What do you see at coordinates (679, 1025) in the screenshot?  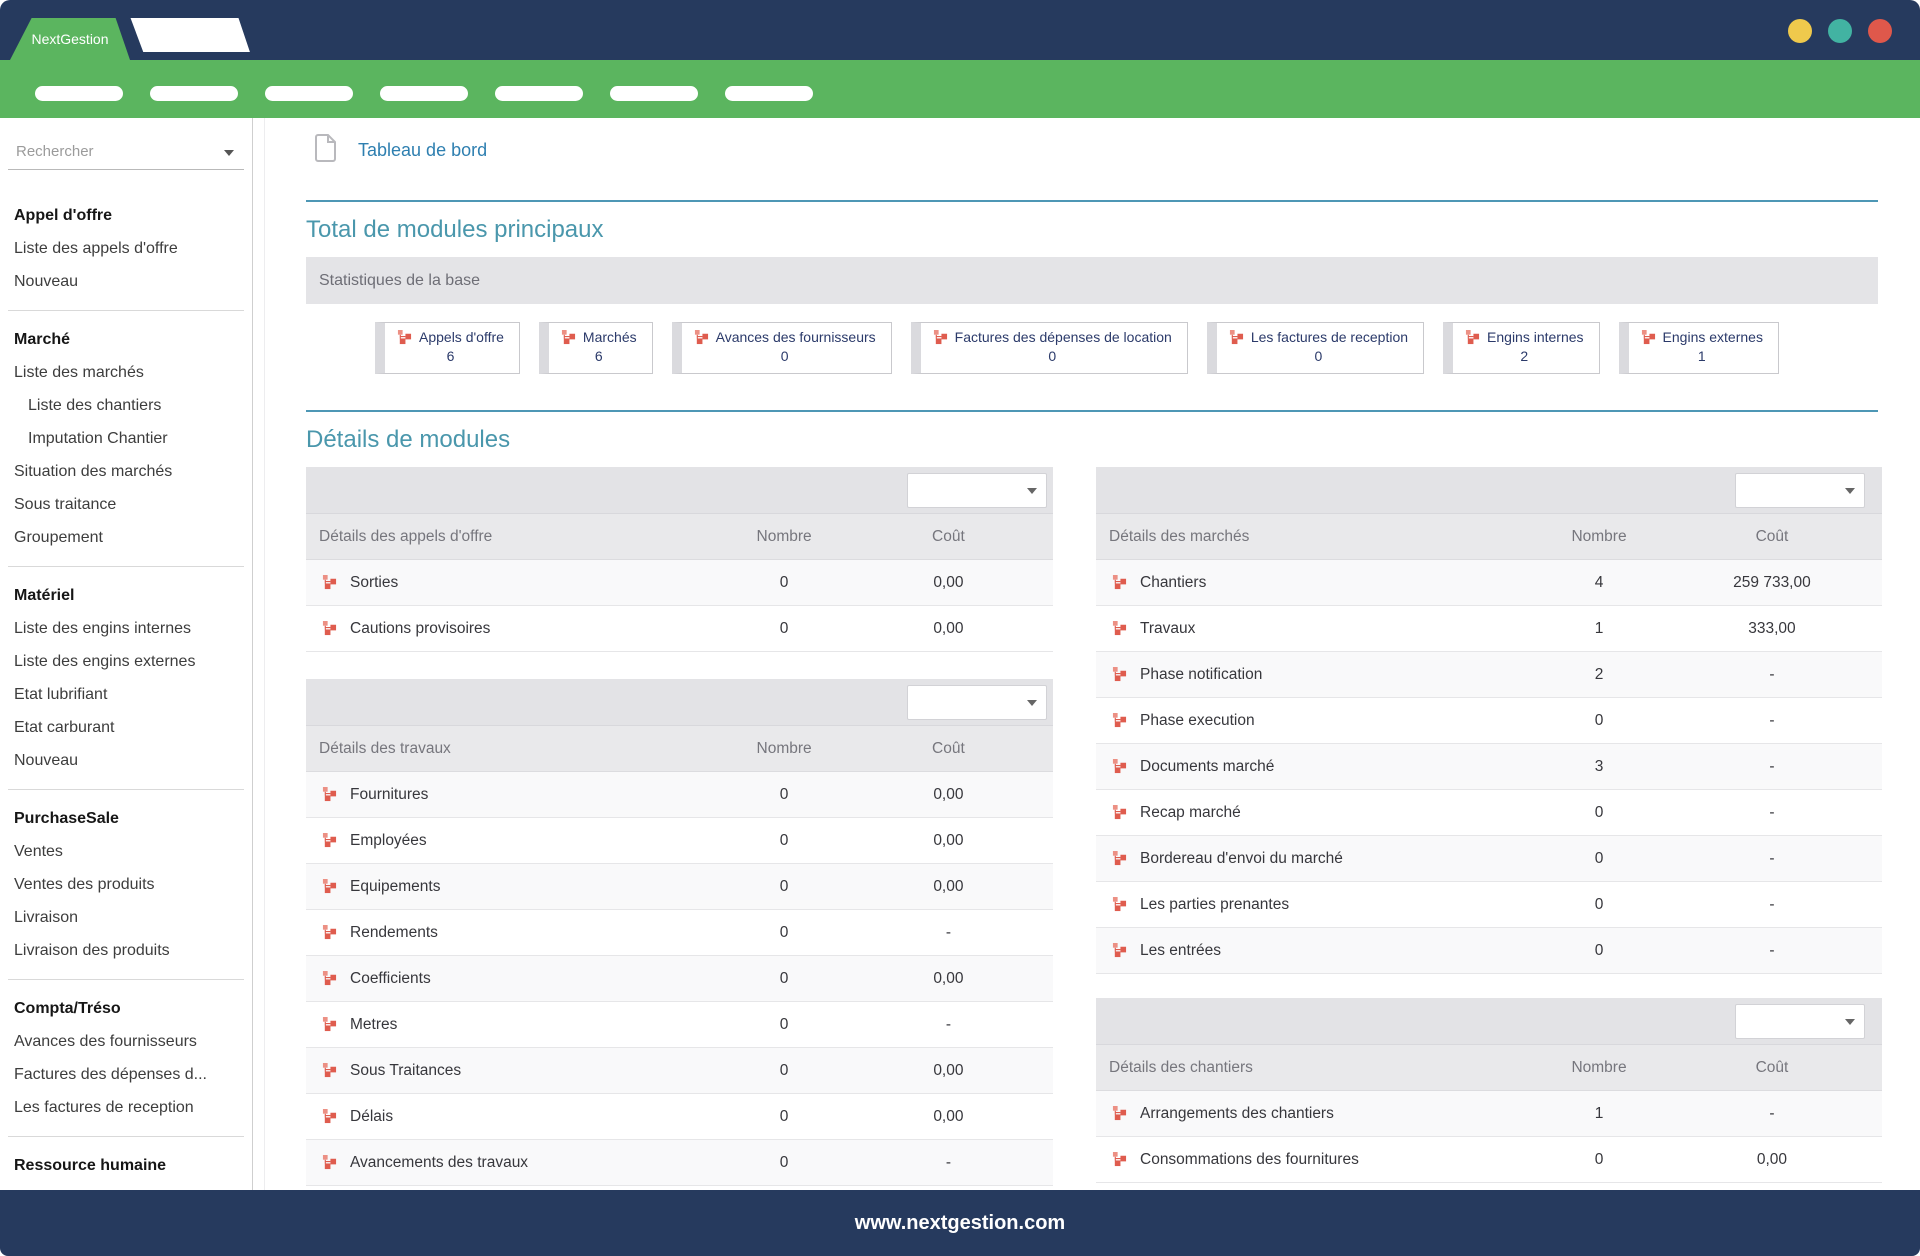 I see `table-row: Metres 0 -` at bounding box center [679, 1025].